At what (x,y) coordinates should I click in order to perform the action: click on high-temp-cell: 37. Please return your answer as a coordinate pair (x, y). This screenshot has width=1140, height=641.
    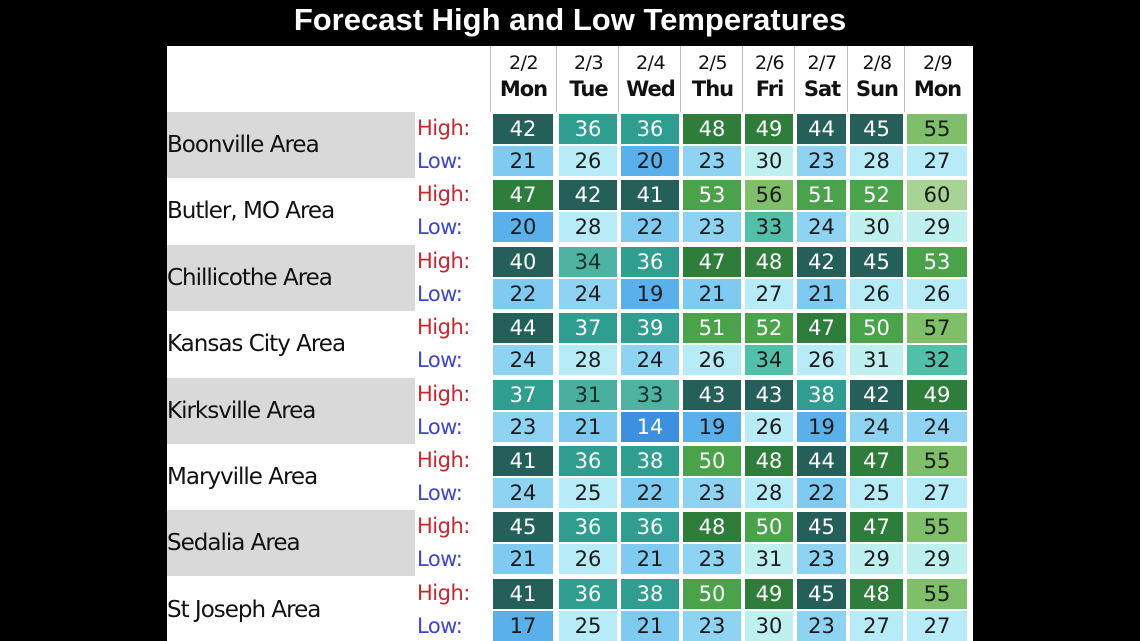
    Looking at the image, I should click on (588, 328).